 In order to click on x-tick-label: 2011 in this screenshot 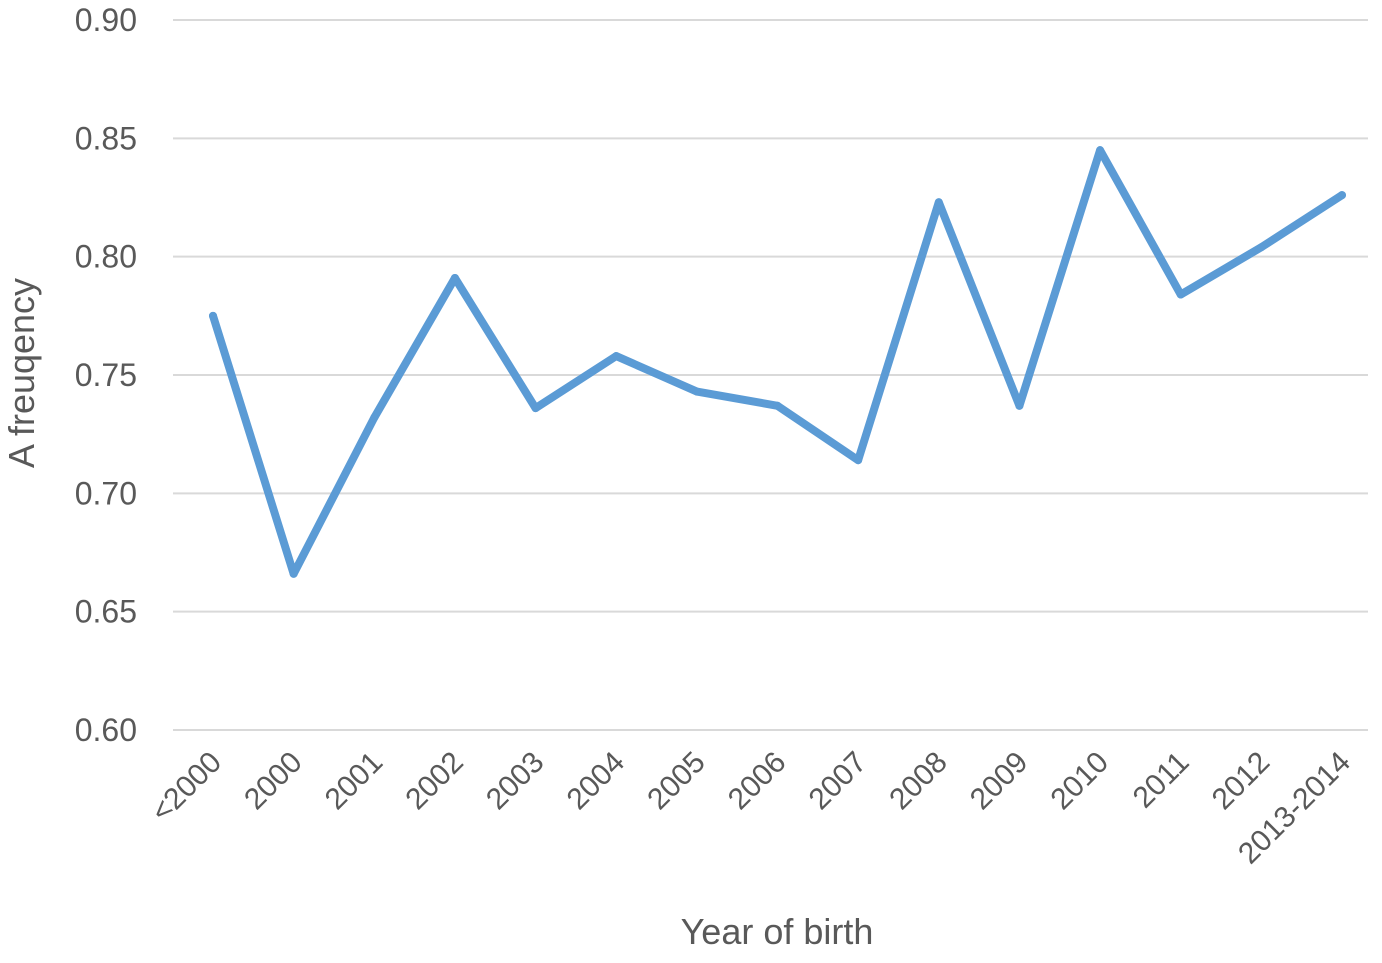, I will do `click(1161, 780)`.